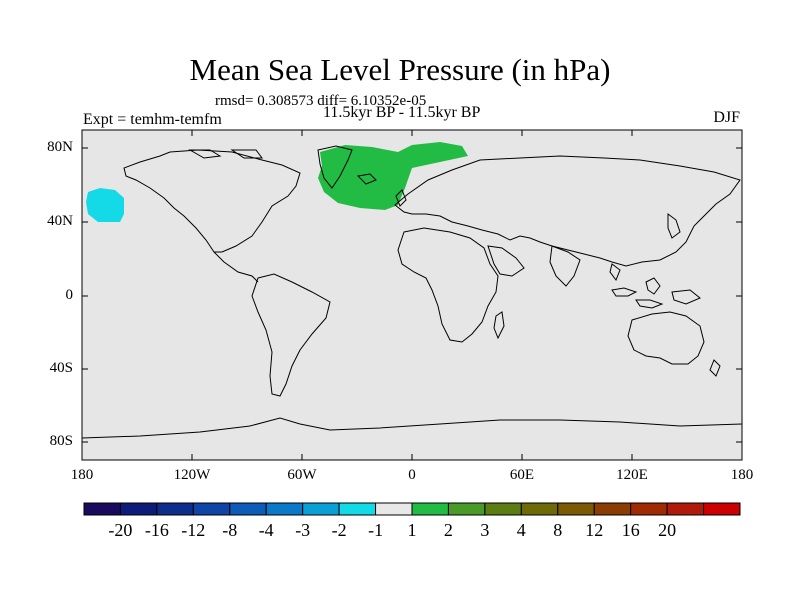 Image resolution: width=800 pixels, height=600 pixels. I want to click on season-label: DJF, so click(726, 117).